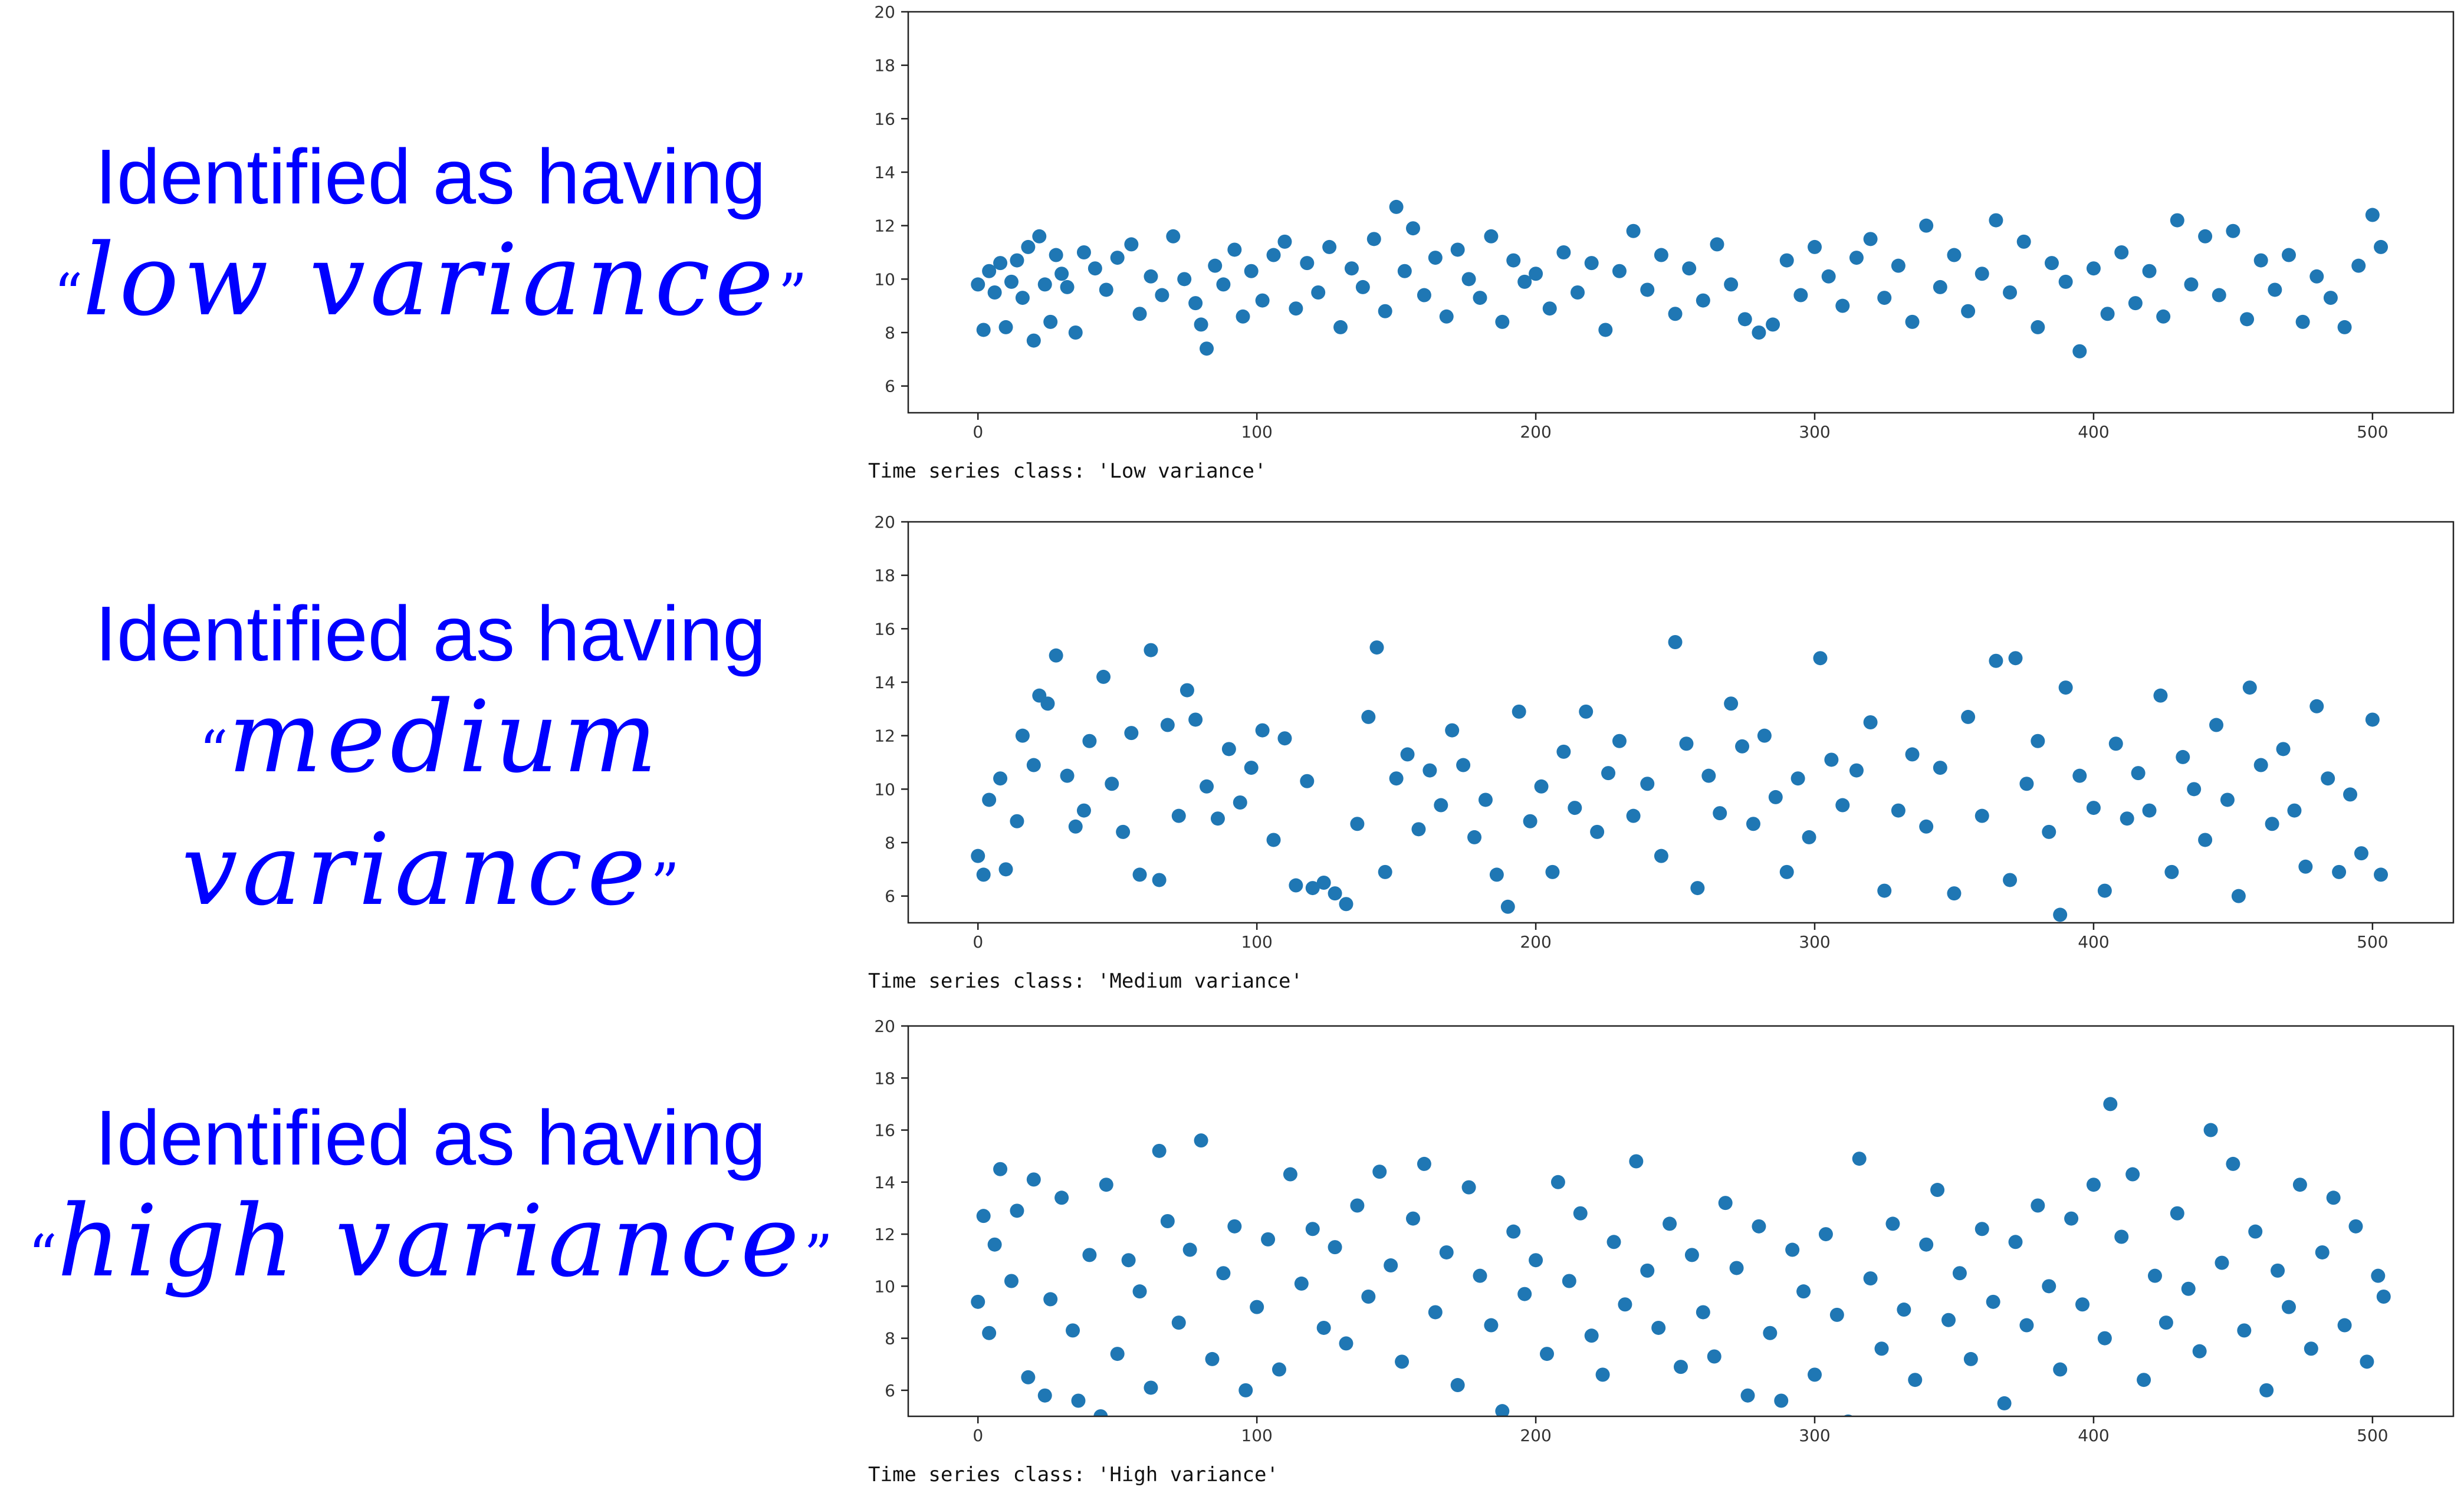 Image resolution: width=2464 pixels, height=1503 pixels. Describe the element at coordinates (793, 295) in the screenshot. I see `close-quote: ”` at that location.